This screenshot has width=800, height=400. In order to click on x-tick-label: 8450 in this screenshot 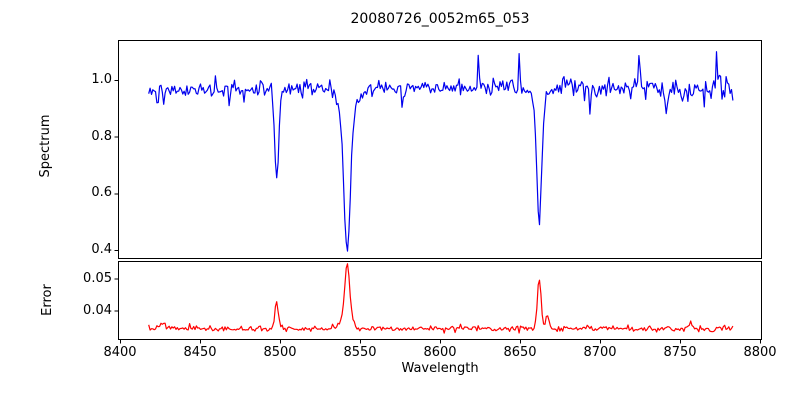, I will do `click(200, 352)`.